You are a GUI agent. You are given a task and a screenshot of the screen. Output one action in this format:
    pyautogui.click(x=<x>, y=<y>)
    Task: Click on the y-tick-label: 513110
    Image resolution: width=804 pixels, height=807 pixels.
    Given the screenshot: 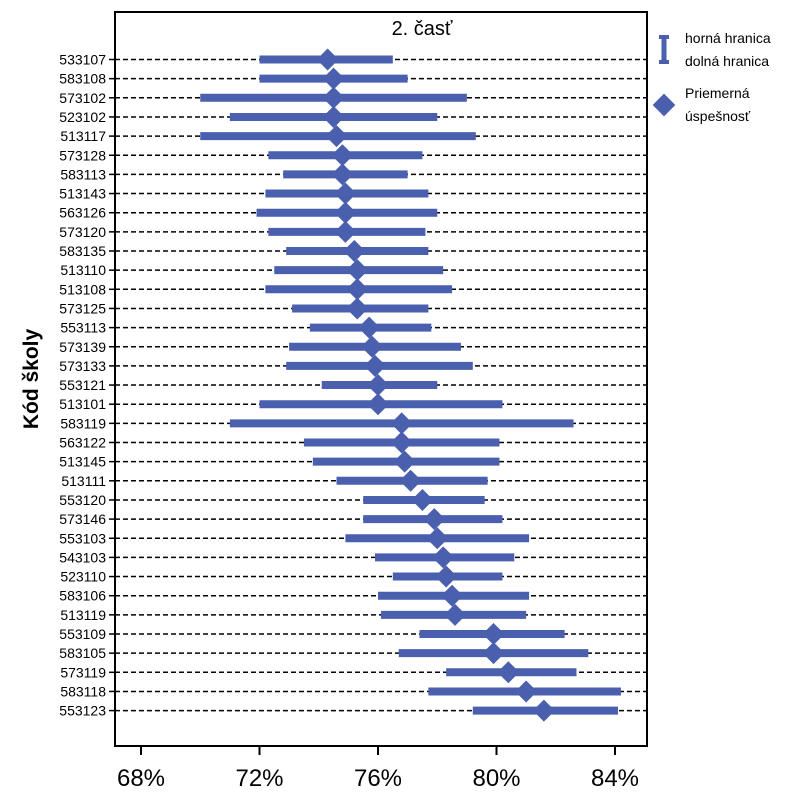 What is the action you would take?
    pyautogui.click(x=83, y=270)
    